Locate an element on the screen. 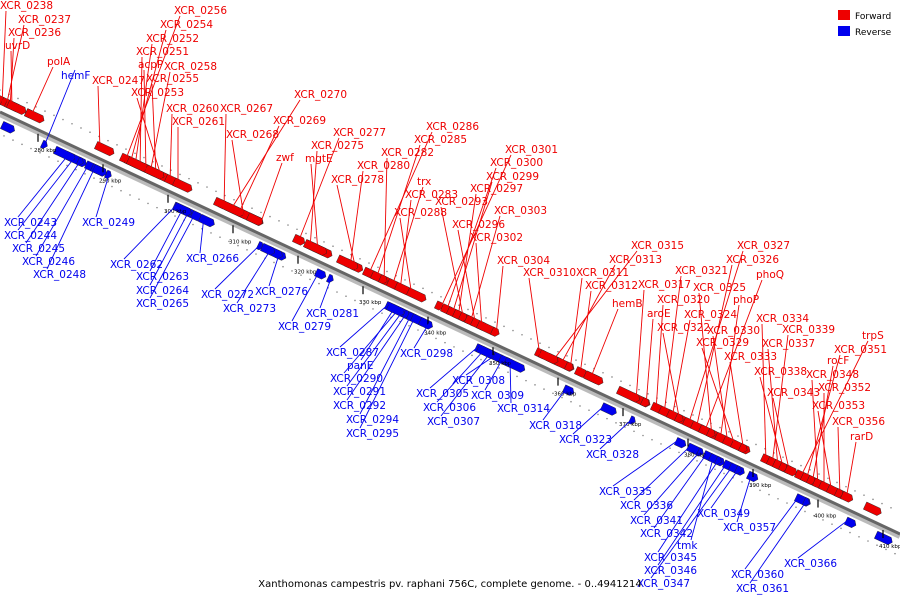  forward-gene-label: XCR_0337 is located at coordinates (788, 344).